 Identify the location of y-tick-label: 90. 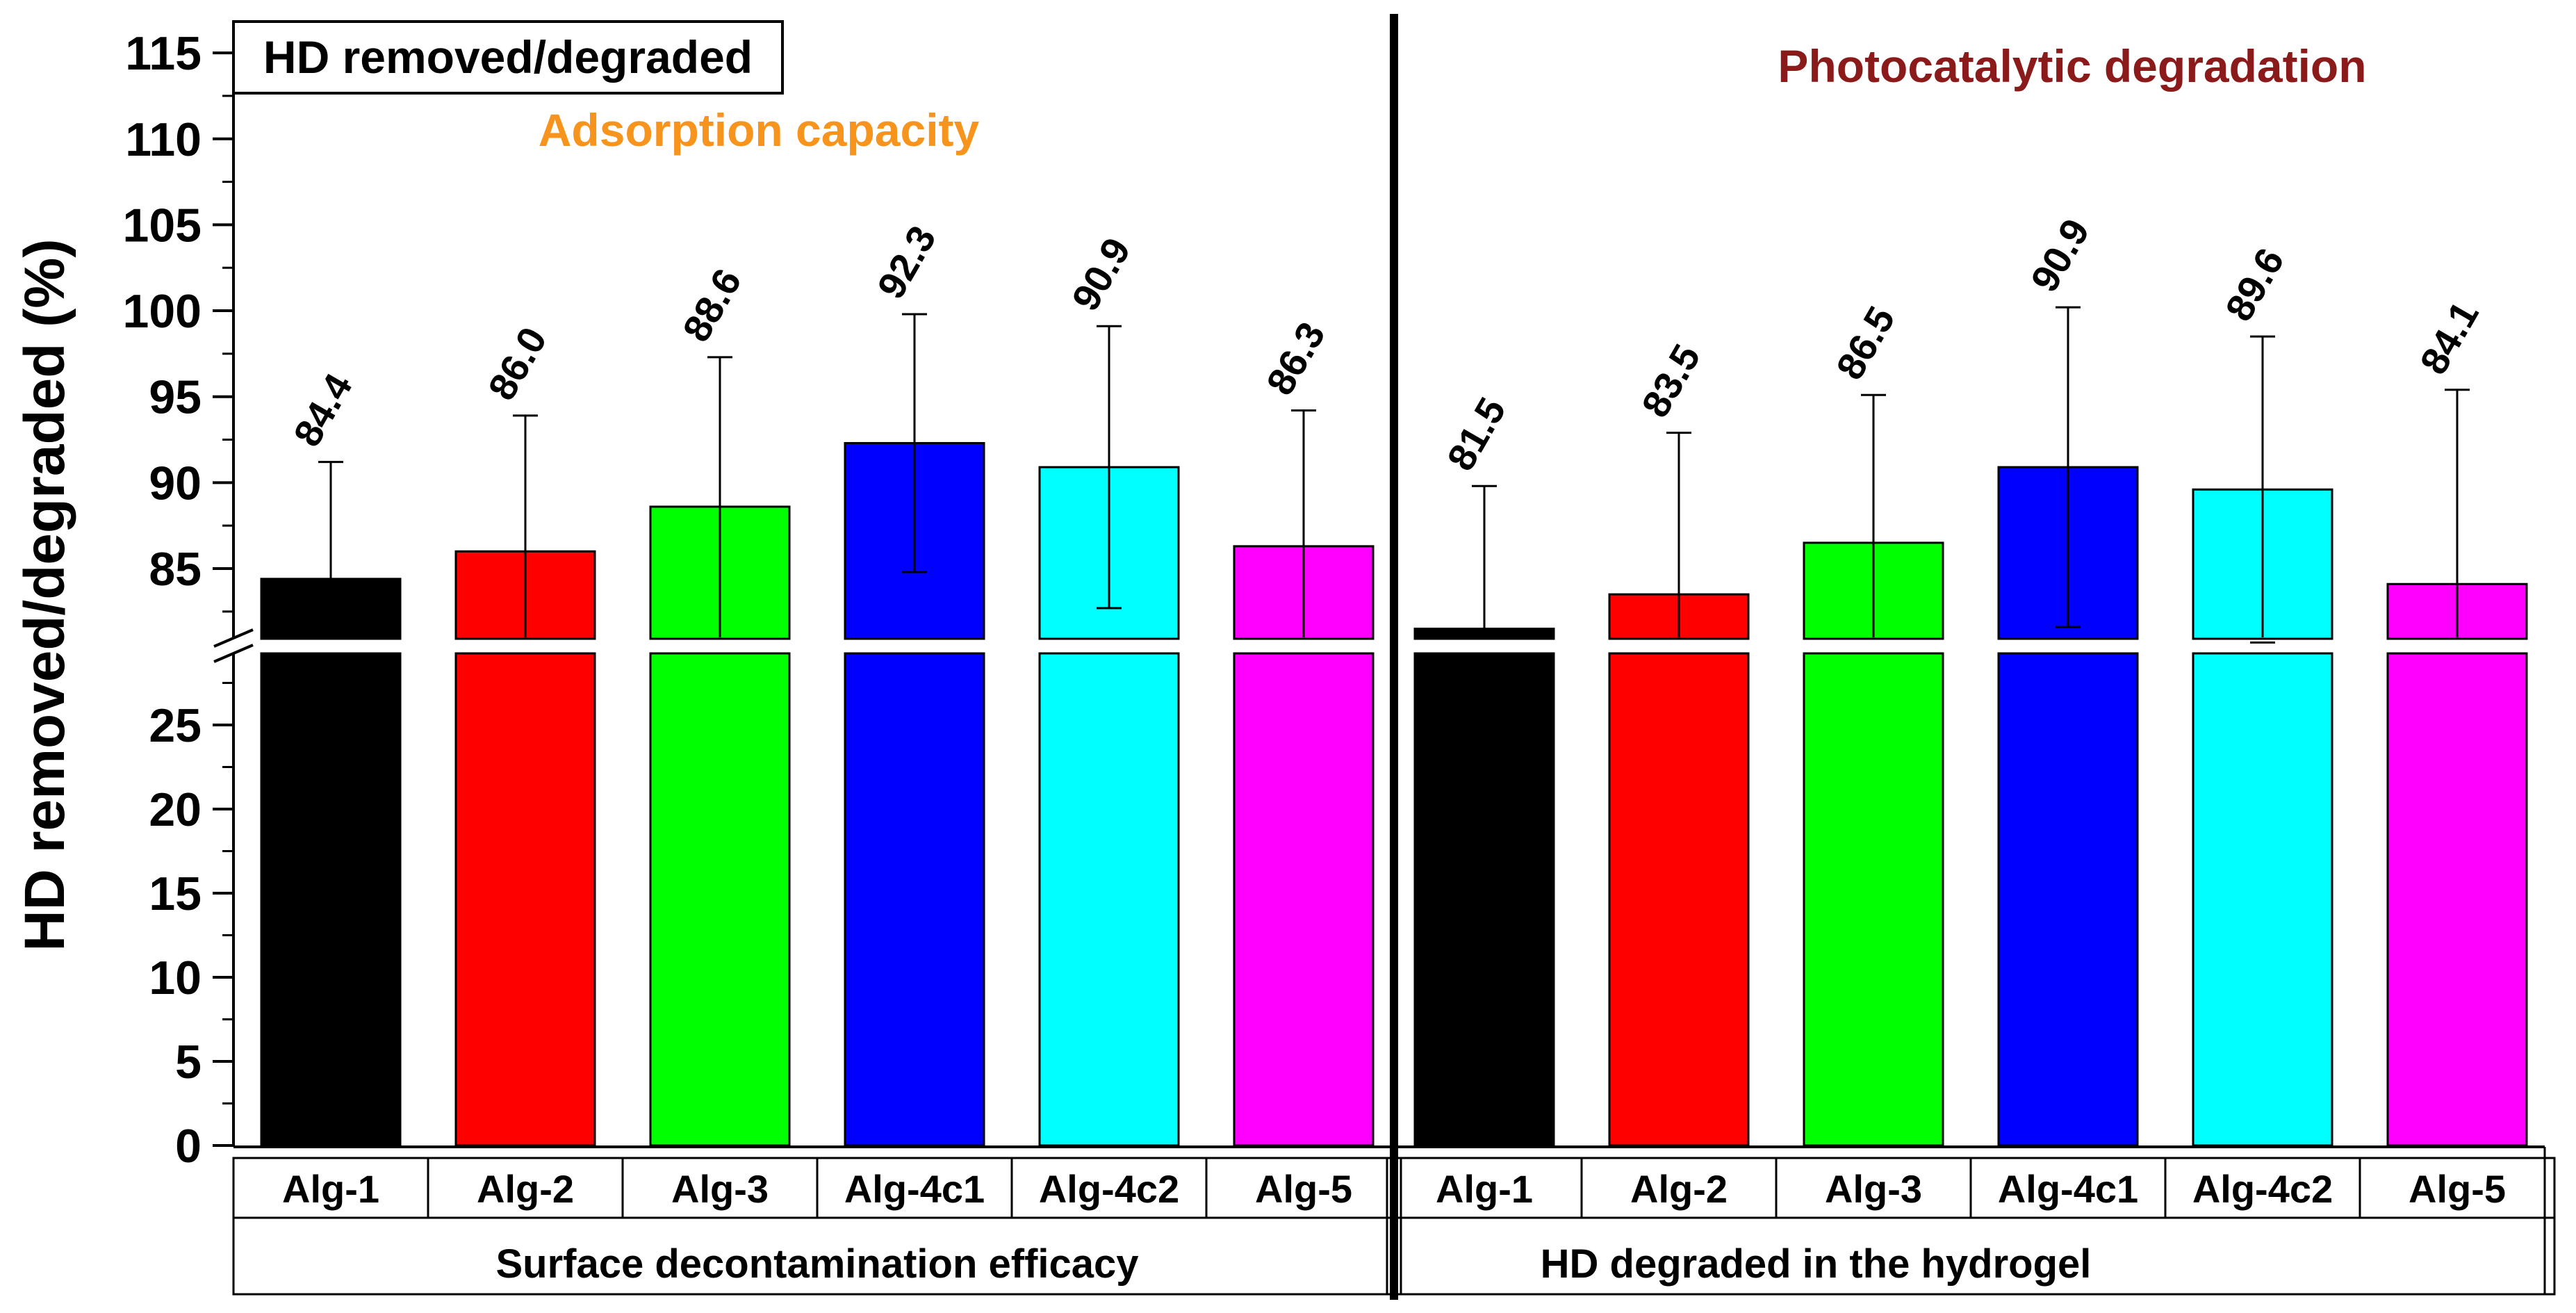
(175, 483).